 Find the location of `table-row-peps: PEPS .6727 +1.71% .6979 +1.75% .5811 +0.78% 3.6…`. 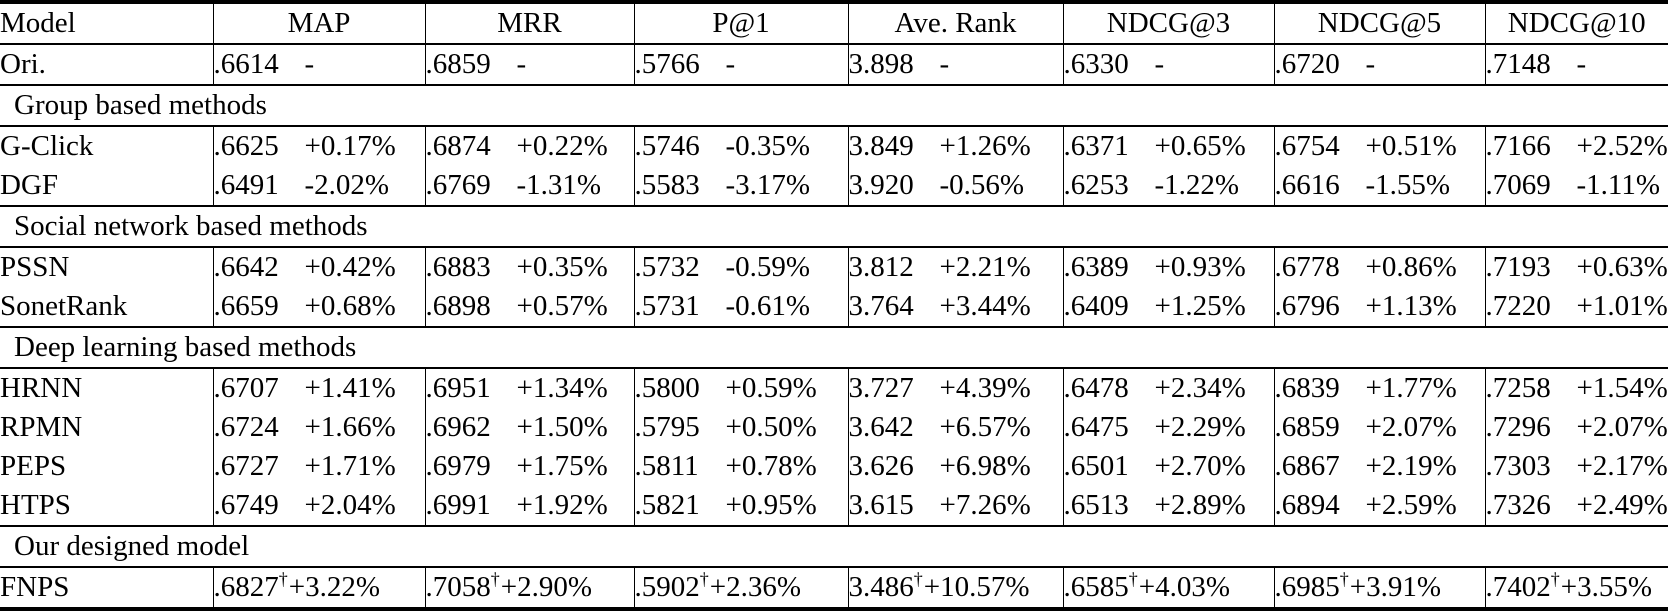

table-row-peps: PEPS .6727 +1.71% .6979 +1.75% .5811 +0.78% 3.6… is located at coordinates (834, 466).